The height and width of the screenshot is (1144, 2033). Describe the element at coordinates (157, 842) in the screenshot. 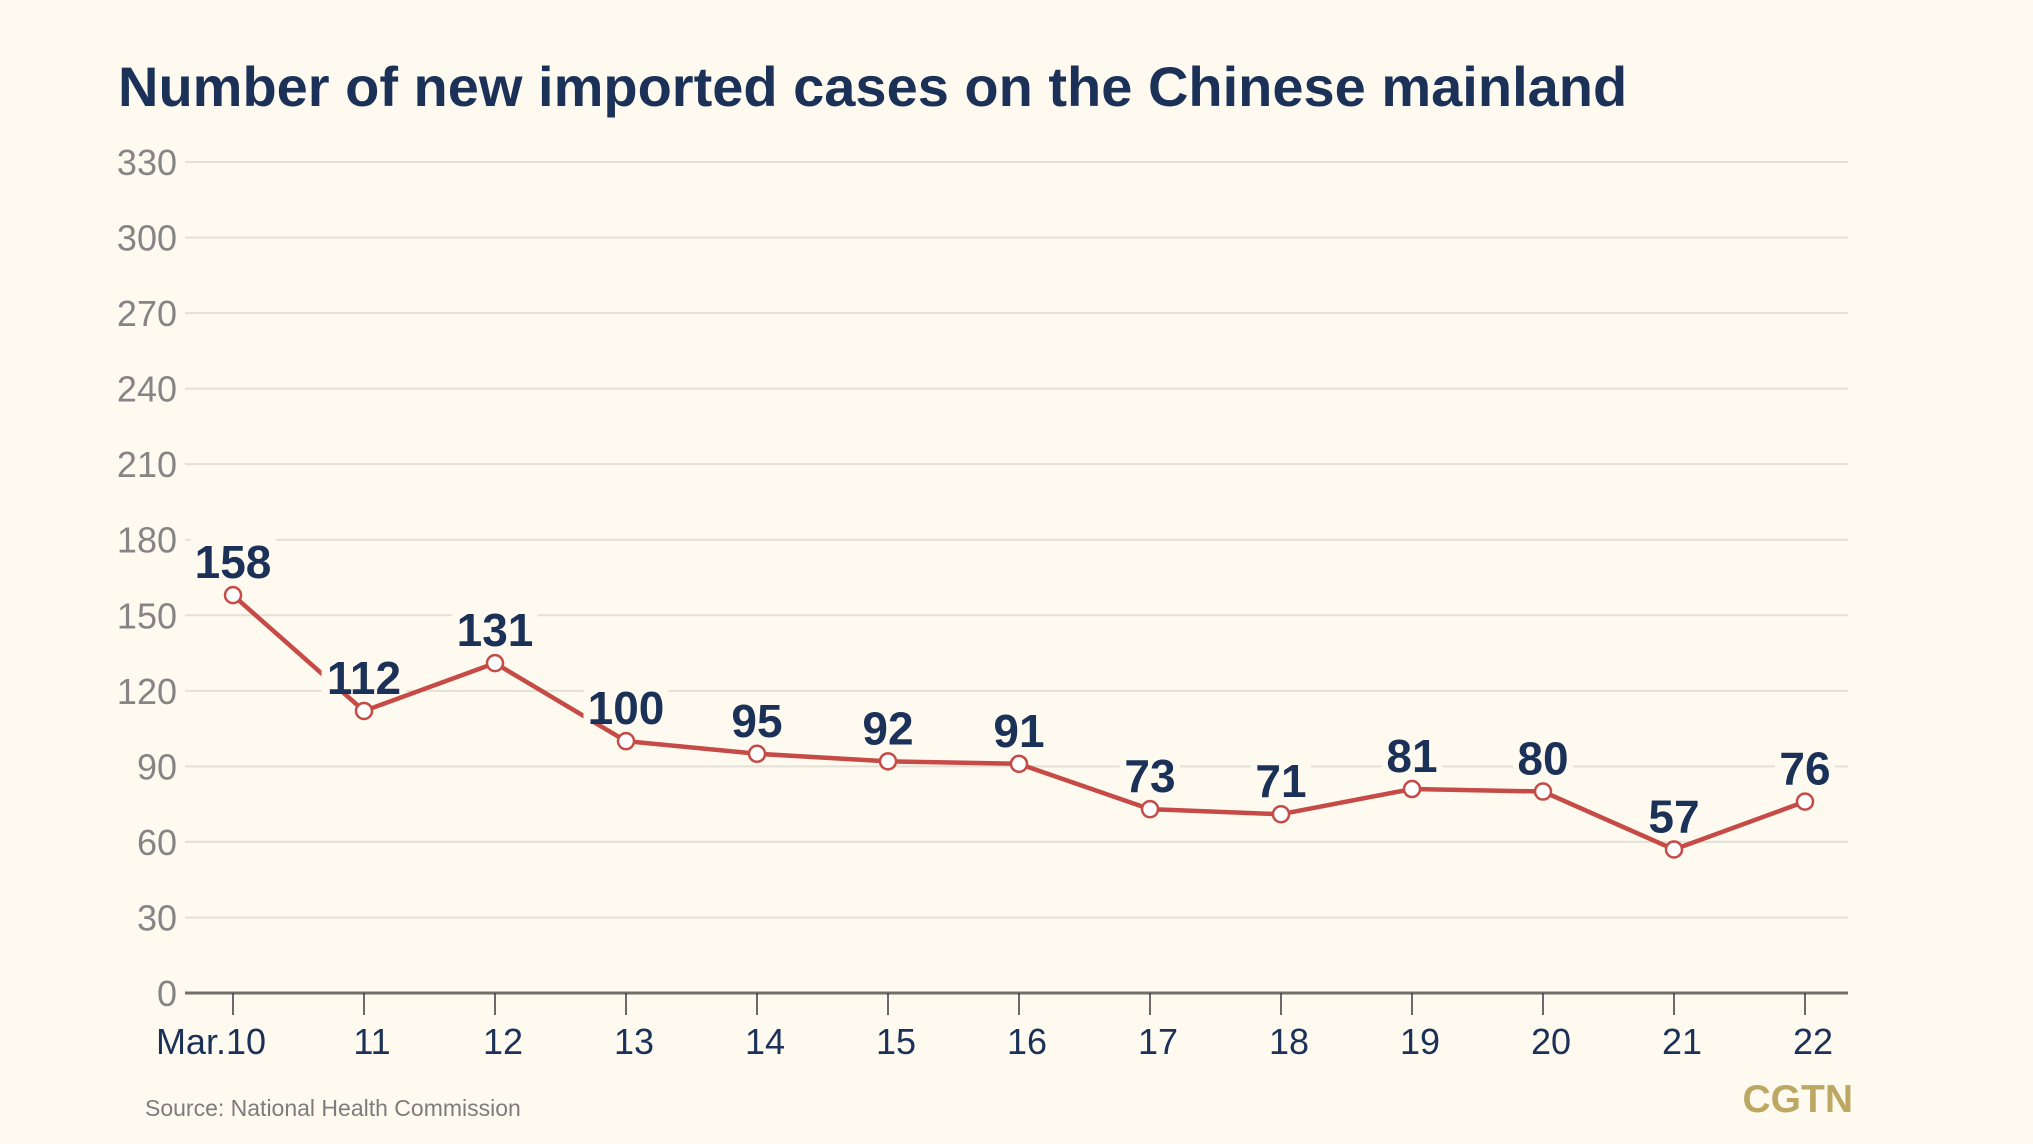

I see `y-tick-label: 60` at that location.